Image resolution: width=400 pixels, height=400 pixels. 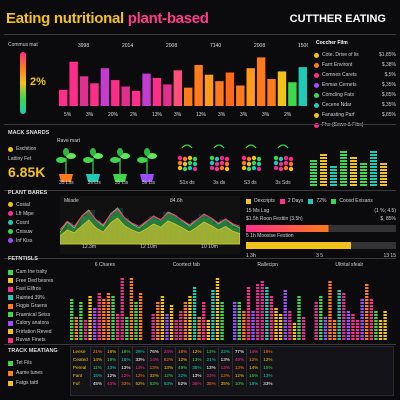 I want to click on plant-right-row: 15 Ms Lsg (1 %; 4.5), so click(x=321, y=212).